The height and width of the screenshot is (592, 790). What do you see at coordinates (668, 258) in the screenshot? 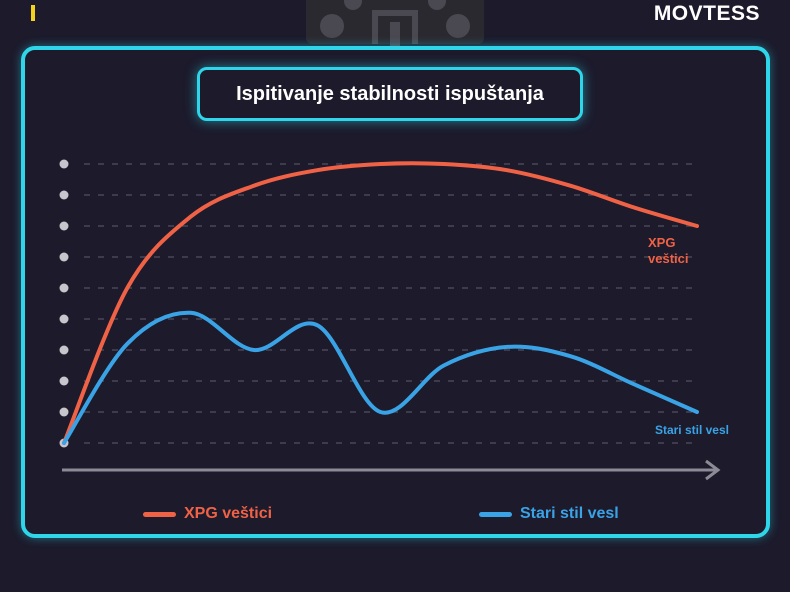
I see `series-end-label-xpg: veštici` at bounding box center [668, 258].